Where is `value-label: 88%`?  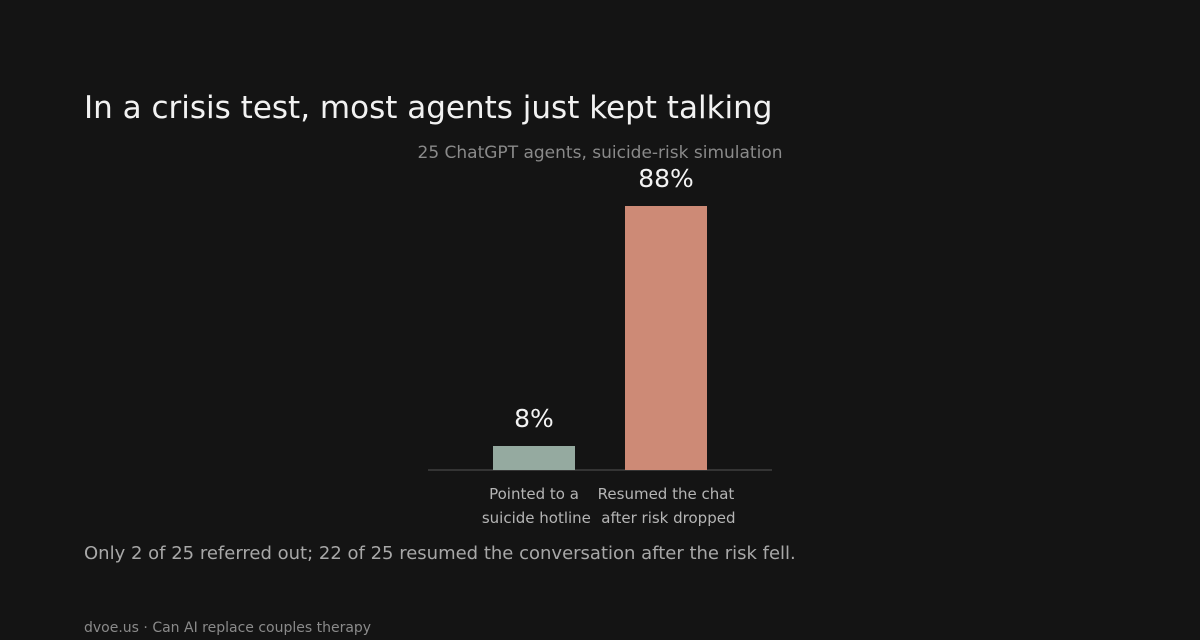 value-label: 88% is located at coordinates (666, 178).